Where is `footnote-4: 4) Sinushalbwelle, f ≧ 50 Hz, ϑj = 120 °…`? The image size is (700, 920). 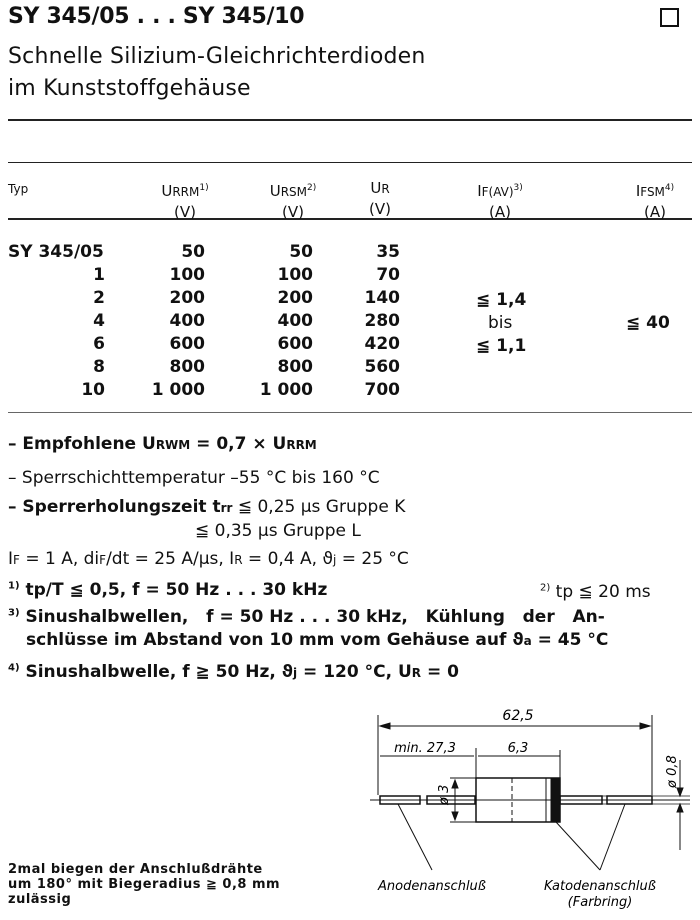 footnote-4: 4) Sinushalbwelle, f ≧ 50 Hz, ϑj = 120 °… is located at coordinates (233, 672).